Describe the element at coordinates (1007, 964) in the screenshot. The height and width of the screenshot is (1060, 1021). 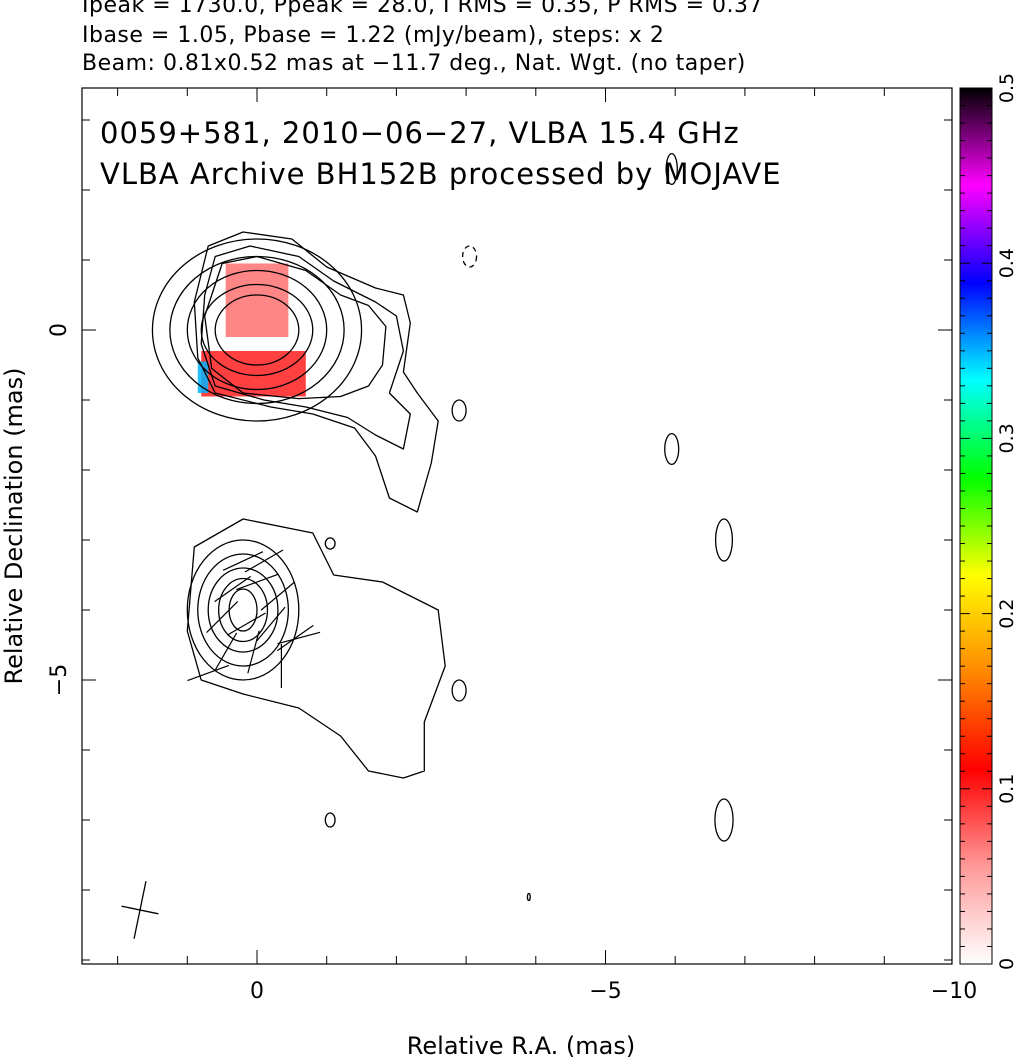
I see `colorbar-tick-label: 0` at that location.